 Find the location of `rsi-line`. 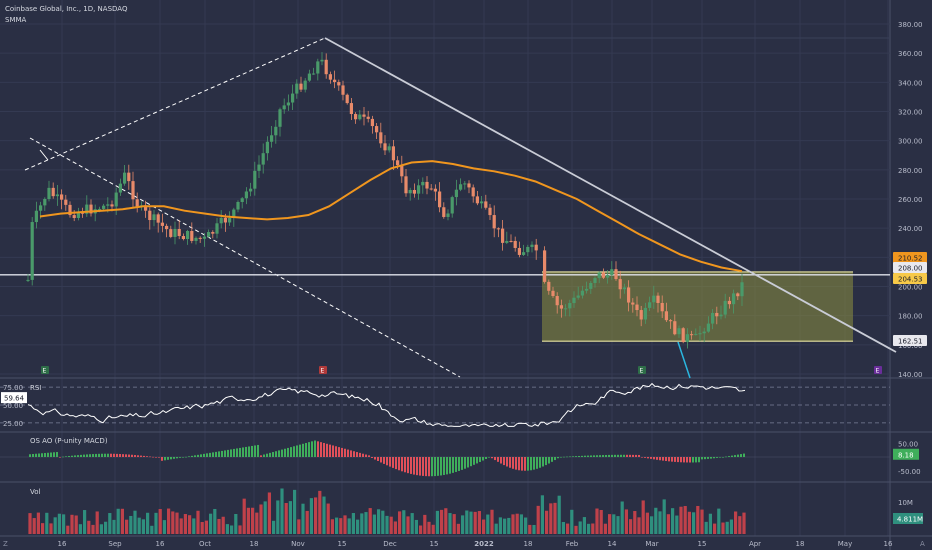

rsi-line is located at coordinates (386, 404).